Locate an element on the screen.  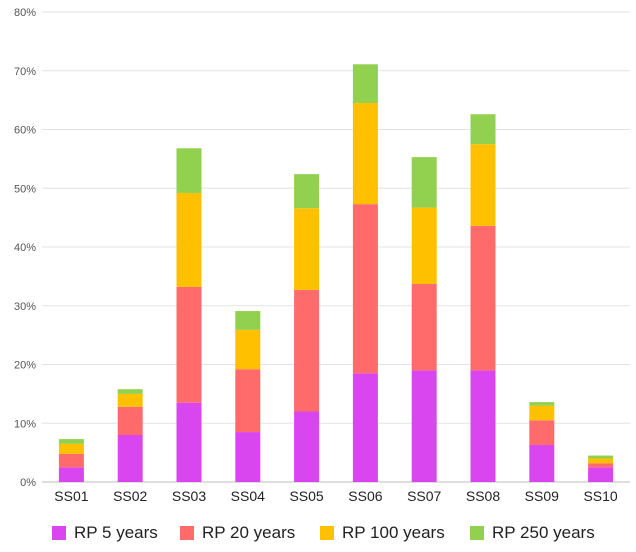
legend-item-rp20: RP 20 years is located at coordinates (237, 533).